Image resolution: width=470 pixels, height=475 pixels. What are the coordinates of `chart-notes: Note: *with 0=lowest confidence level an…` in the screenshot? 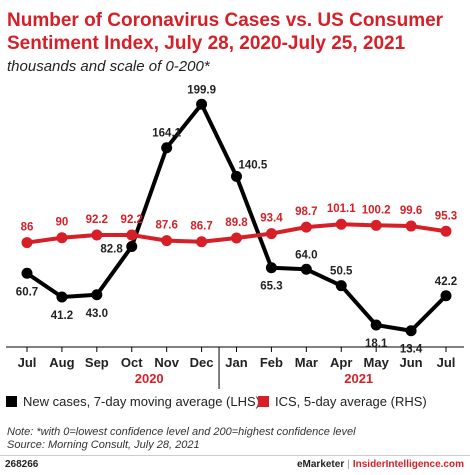 It's located at (181, 439).